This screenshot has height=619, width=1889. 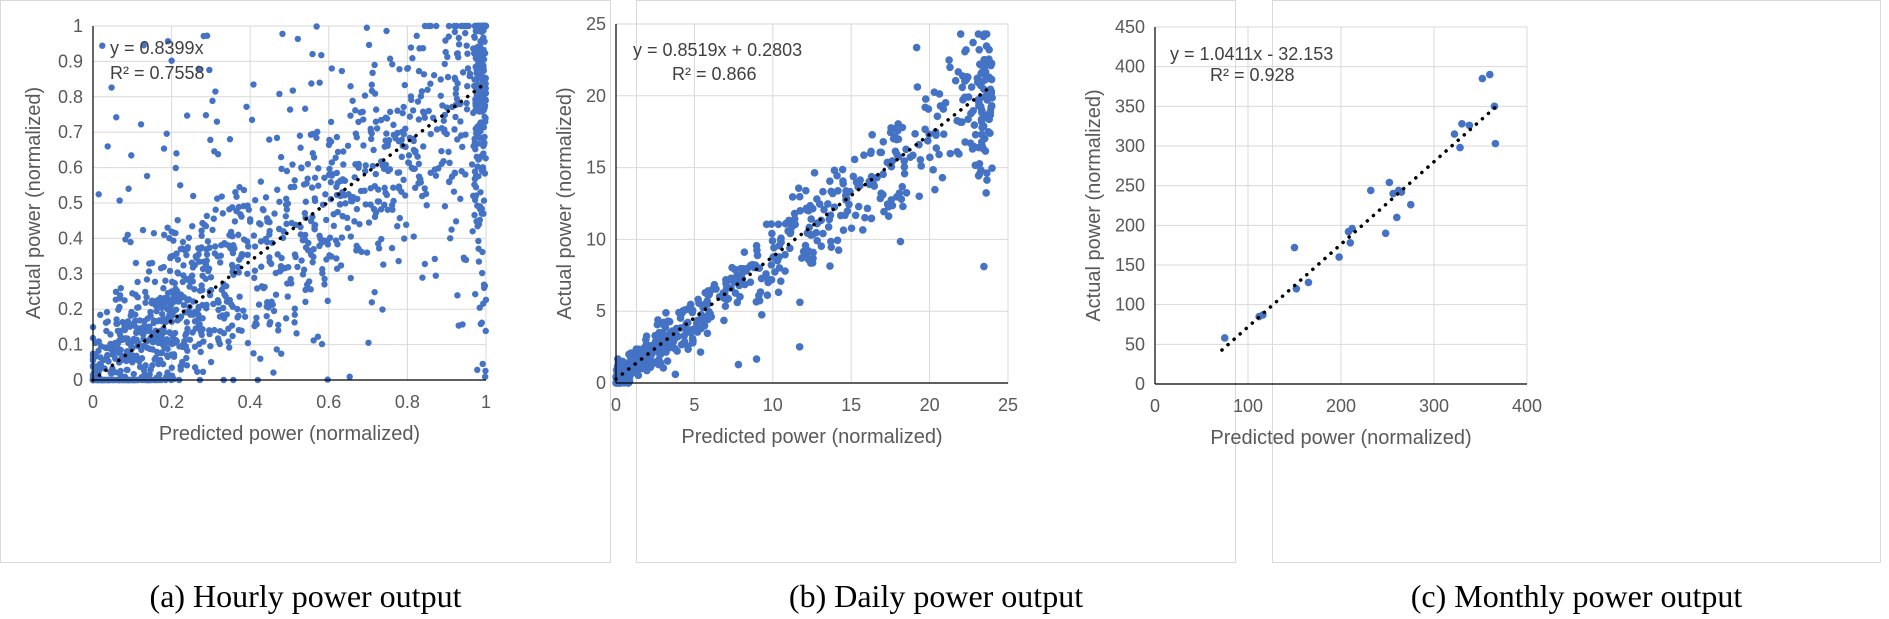 What do you see at coordinates (1252, 75) in the screenshot?
I see `r-squared-label: R² = 0.928` at bounding box center [1252, 75].